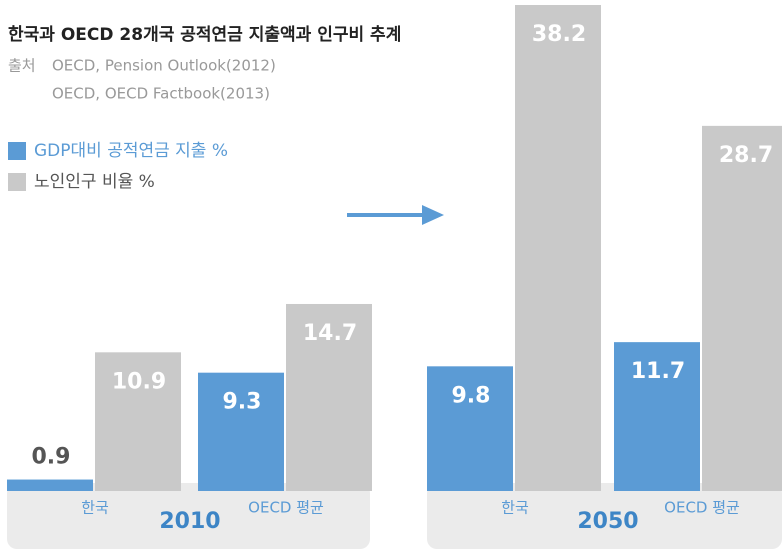 This screenshot has height=549, width=782. Describe the element at coordinates (22, 66) in the screenshot. I see `source-label: 출처` at that location.